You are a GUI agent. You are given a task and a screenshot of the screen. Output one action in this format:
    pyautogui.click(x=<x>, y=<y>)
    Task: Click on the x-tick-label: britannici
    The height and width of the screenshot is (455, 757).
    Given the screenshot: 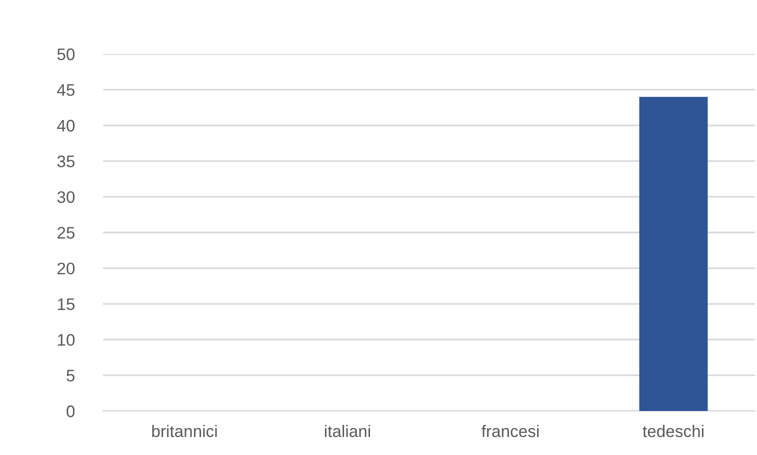 What is the action you would take?
    pyautogui.click(x=184, y=431)
    